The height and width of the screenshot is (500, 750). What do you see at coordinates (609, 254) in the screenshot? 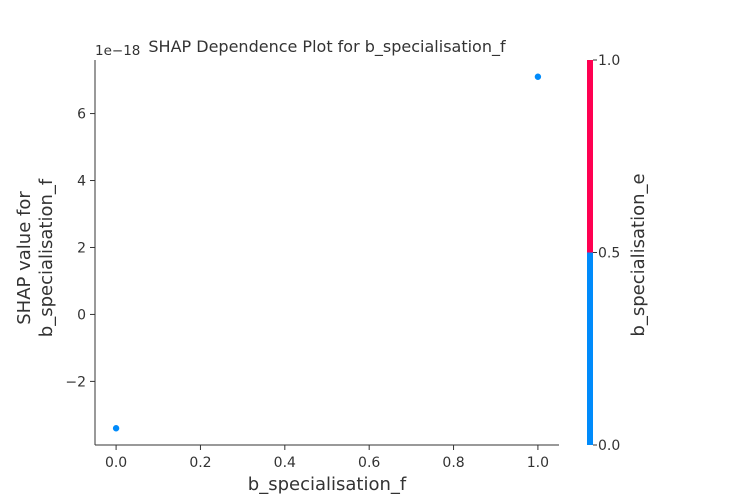
I see `colorbar-tick-label: 0.5` at bounding box center [609, 254].